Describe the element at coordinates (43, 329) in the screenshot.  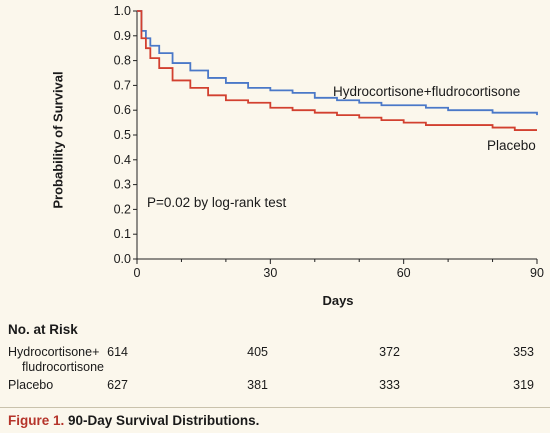
I see `risk-table-title: No. at Risk` at that location.